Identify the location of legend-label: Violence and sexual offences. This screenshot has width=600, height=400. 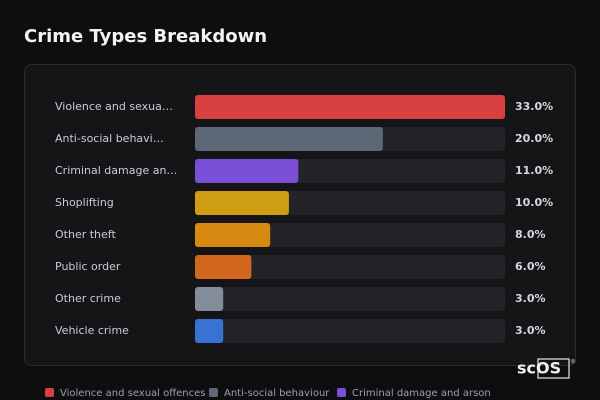
(133, 393).